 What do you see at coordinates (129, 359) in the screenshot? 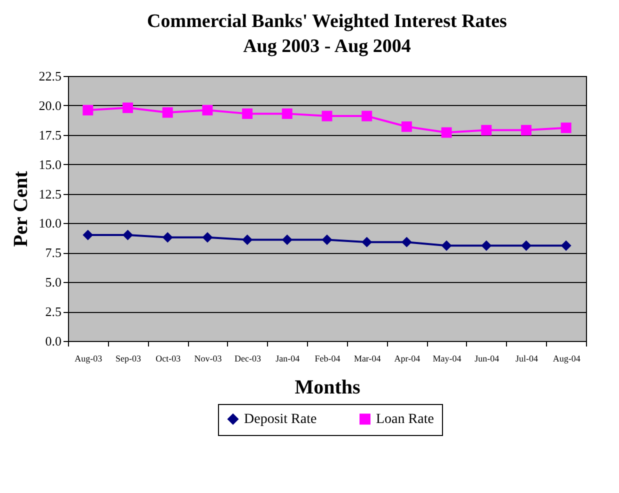
I see `x-tick-label: Sep-03` at bounding box center [129, 359].